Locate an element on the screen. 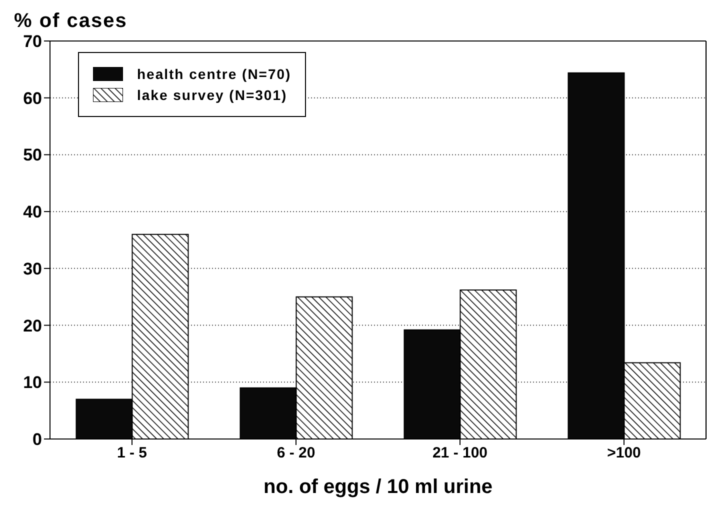 This screenshot has height=505, width=707. y-axis-title: % of cases is located at coordinates (71, 21).